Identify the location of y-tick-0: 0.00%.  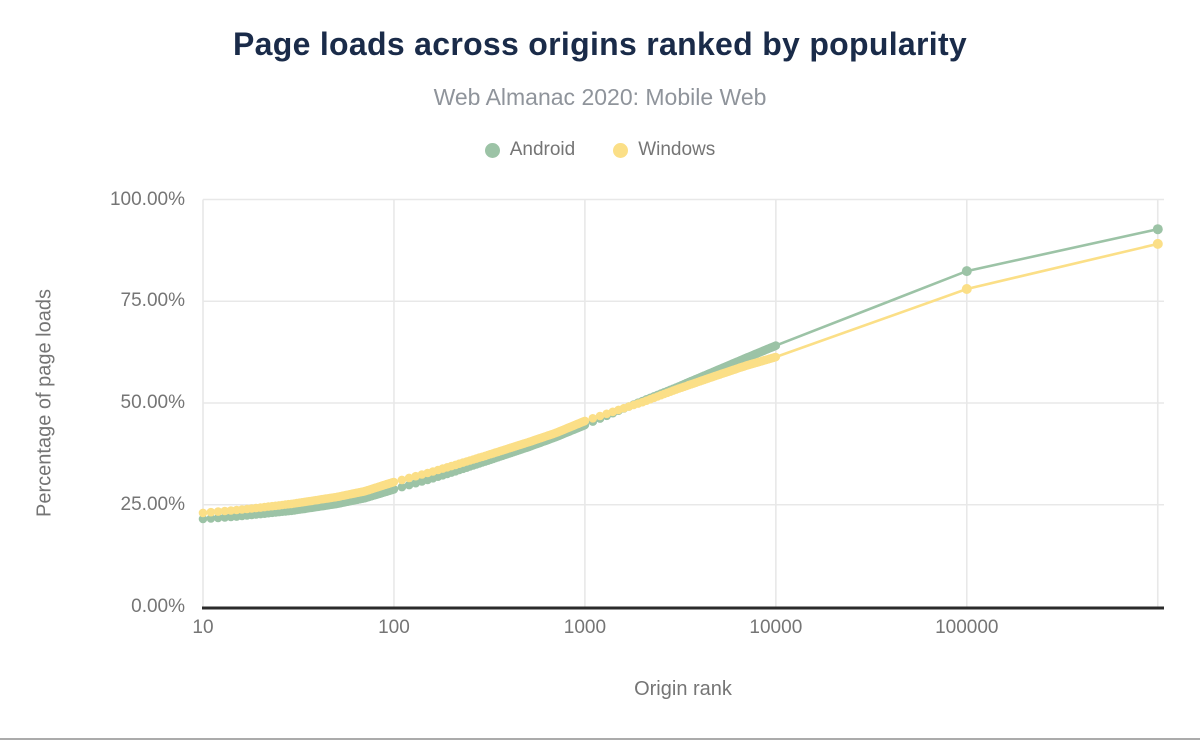
(158, 606).